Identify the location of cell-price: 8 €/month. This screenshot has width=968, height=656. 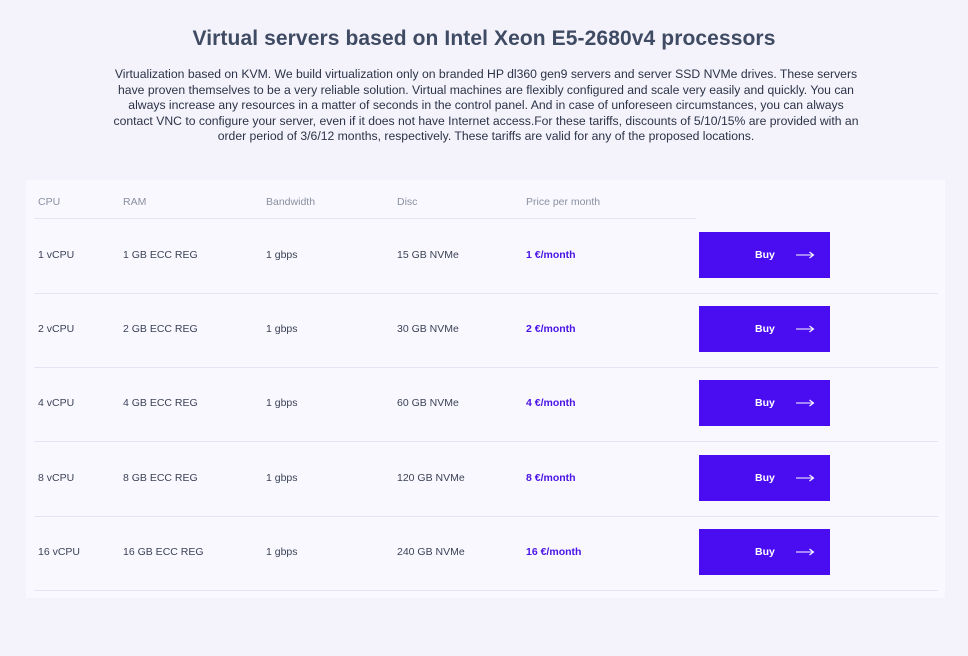
(551, 478).